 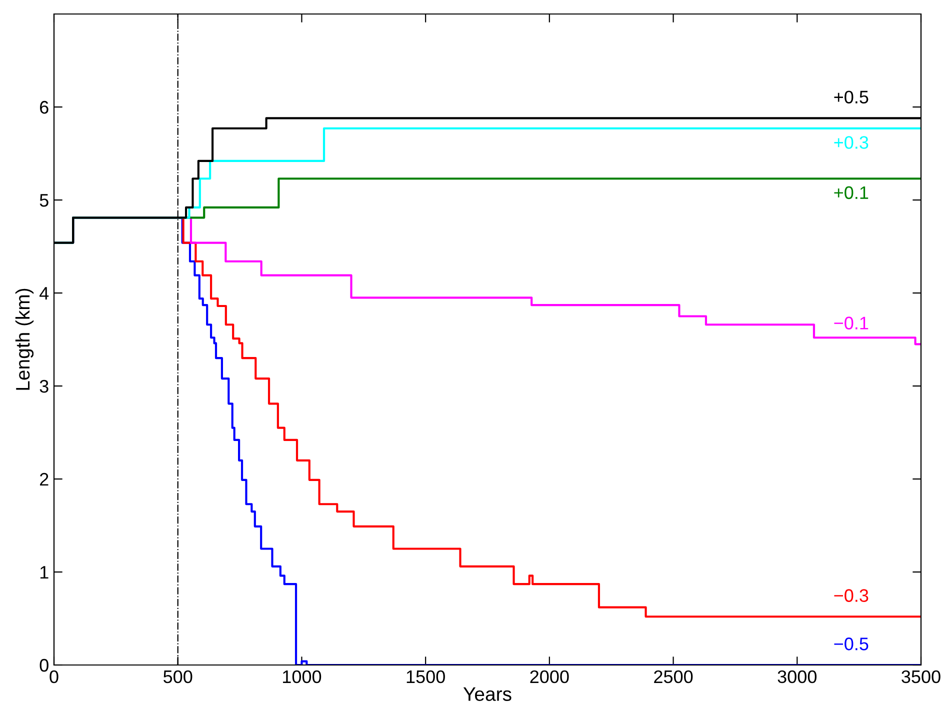 What do you see at coordinates (44, 479) in the screenshot?
I see `y-tick-label: 2` at bounding box center [44, 479].